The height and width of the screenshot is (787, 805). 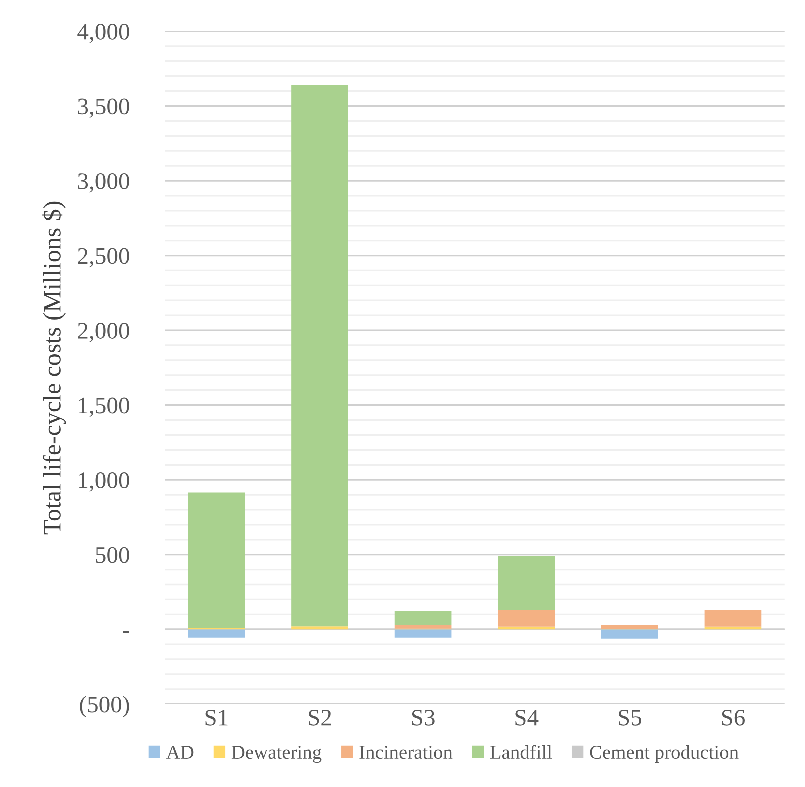 I want to click on legend-label: Landfill, so click(x=521, y=752).